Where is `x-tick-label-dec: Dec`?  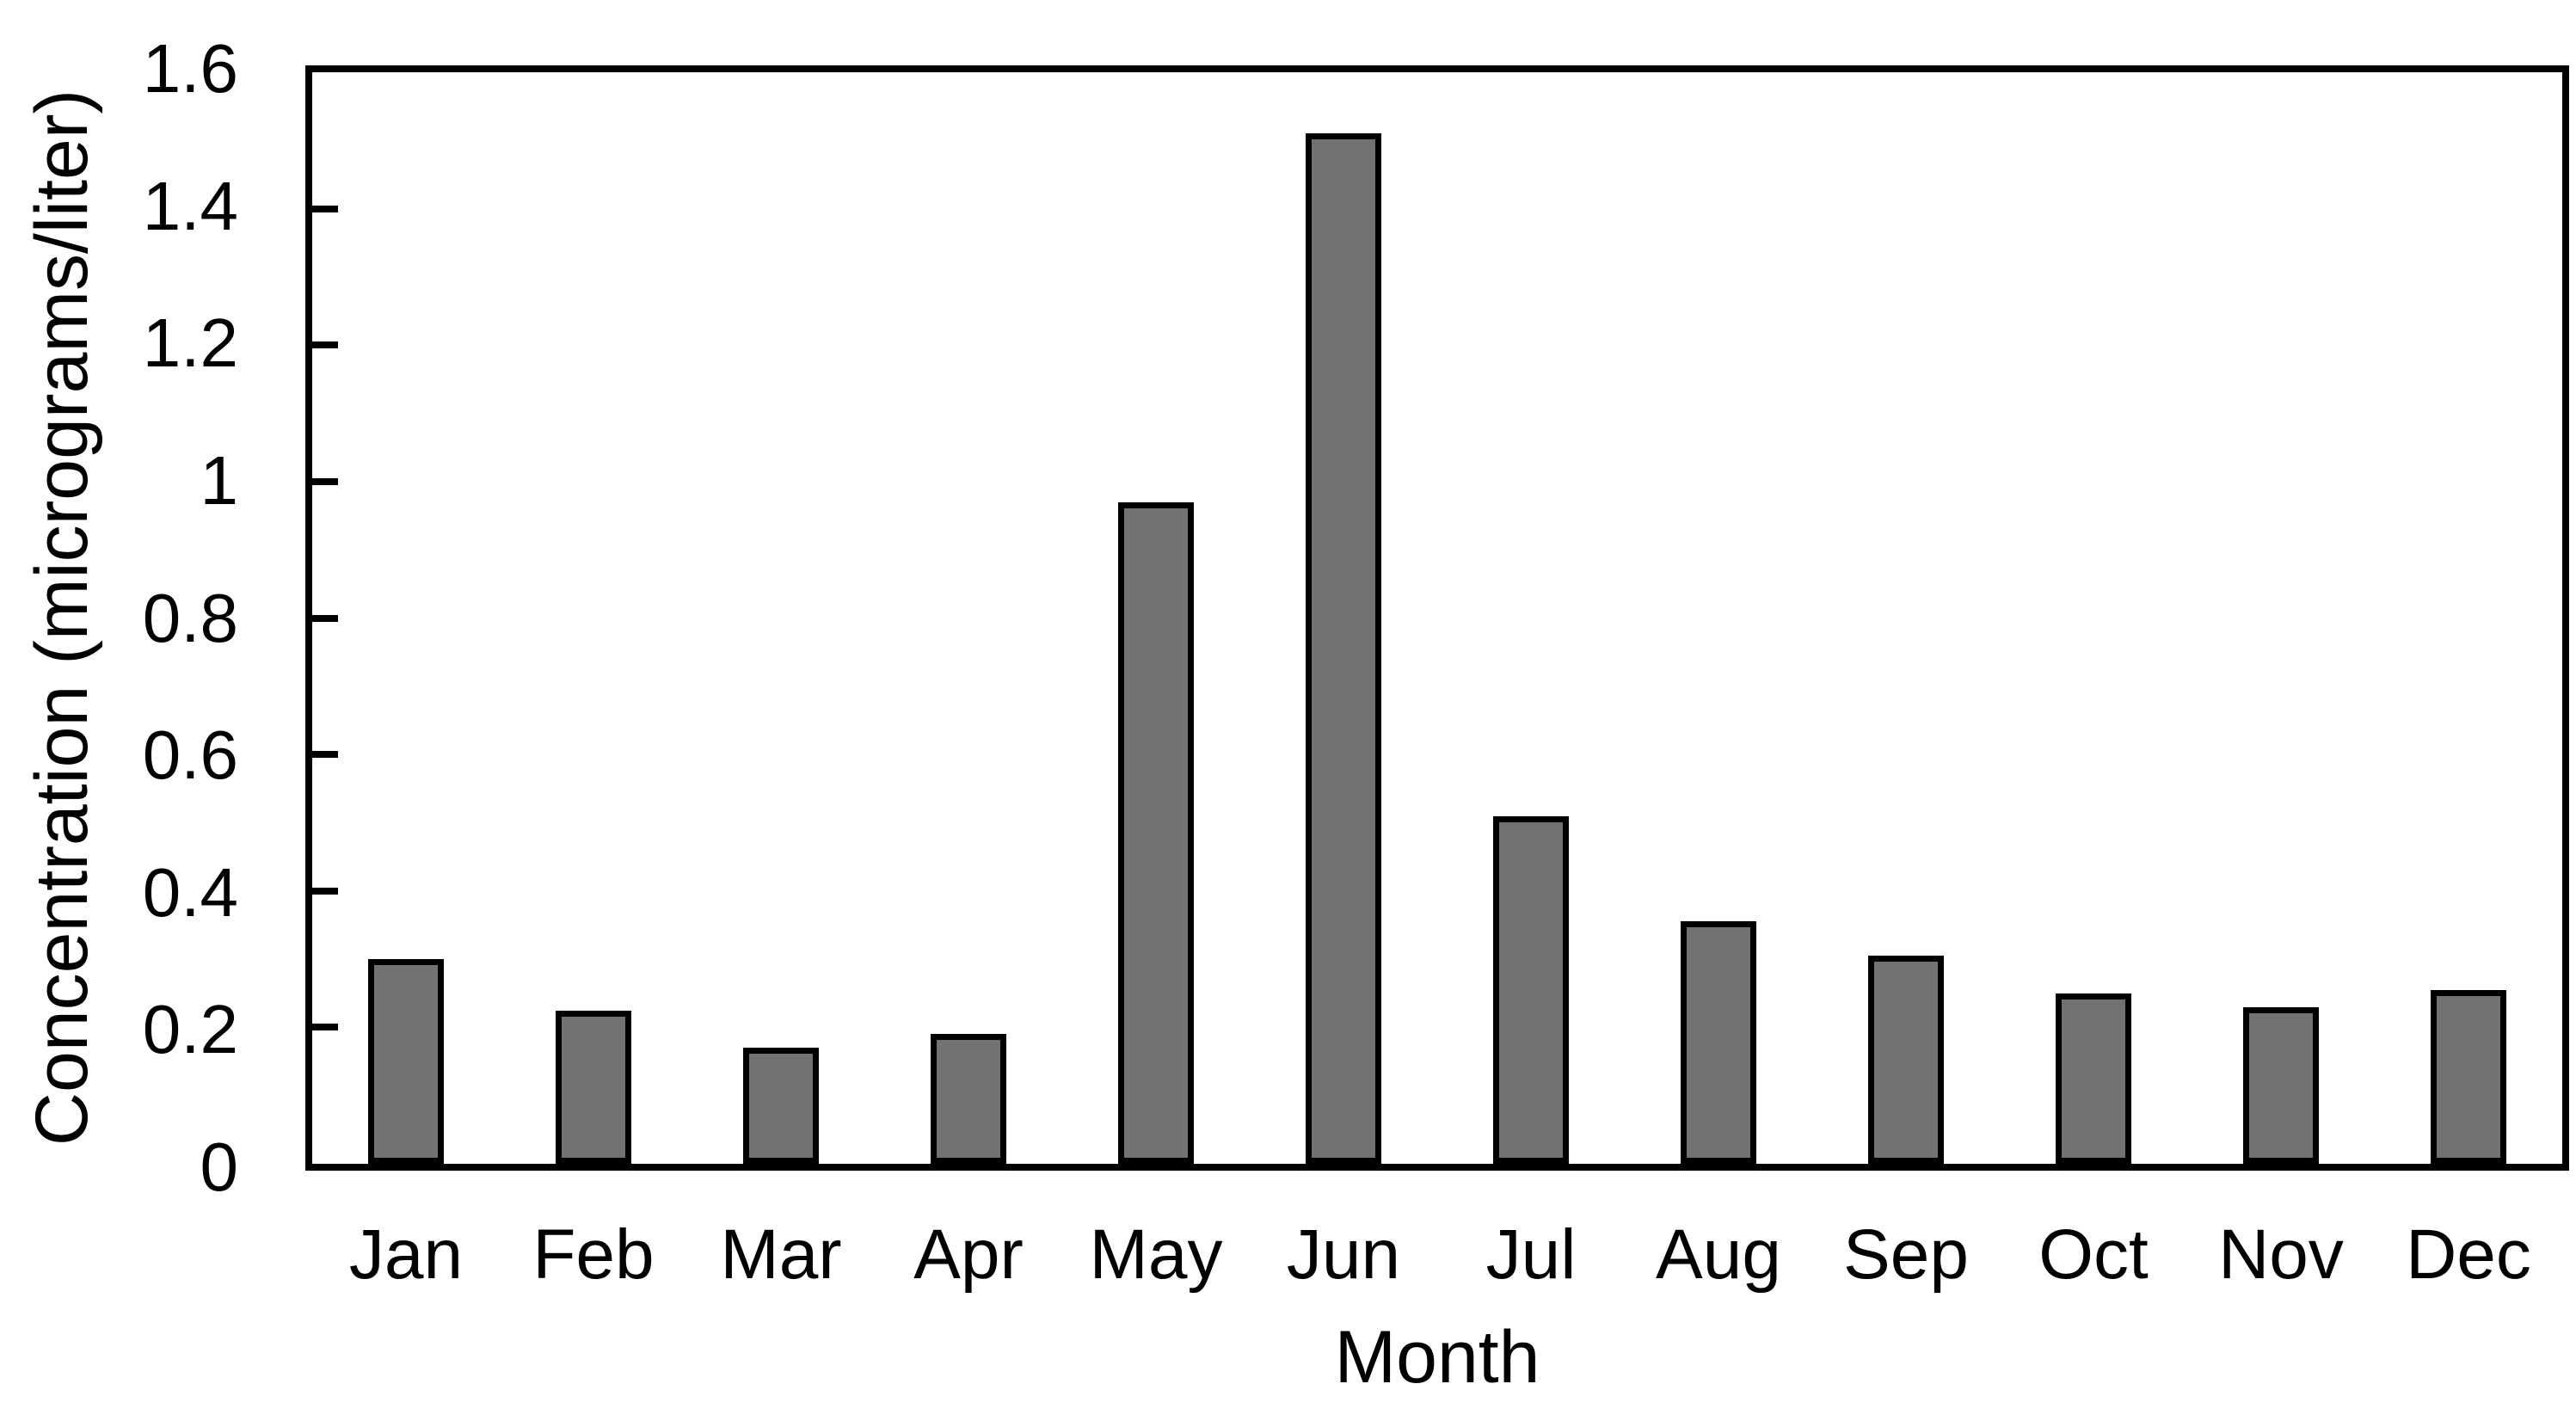 x-tick-label-dec: Dec is located at coordinates (2468, 1254).